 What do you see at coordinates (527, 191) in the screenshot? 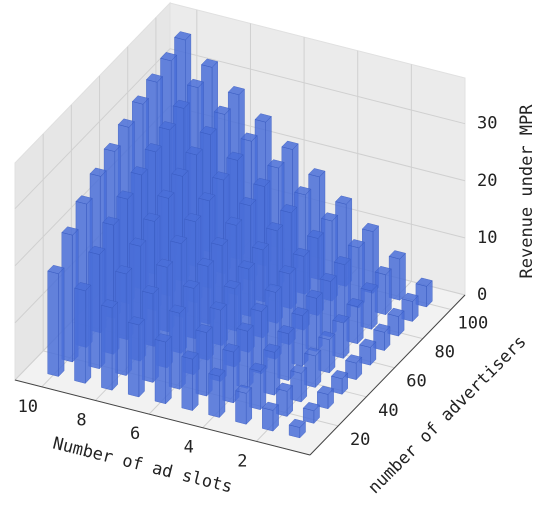
I see `z-axis-label: Revenue under MPR` at bounding box center [527, 191].